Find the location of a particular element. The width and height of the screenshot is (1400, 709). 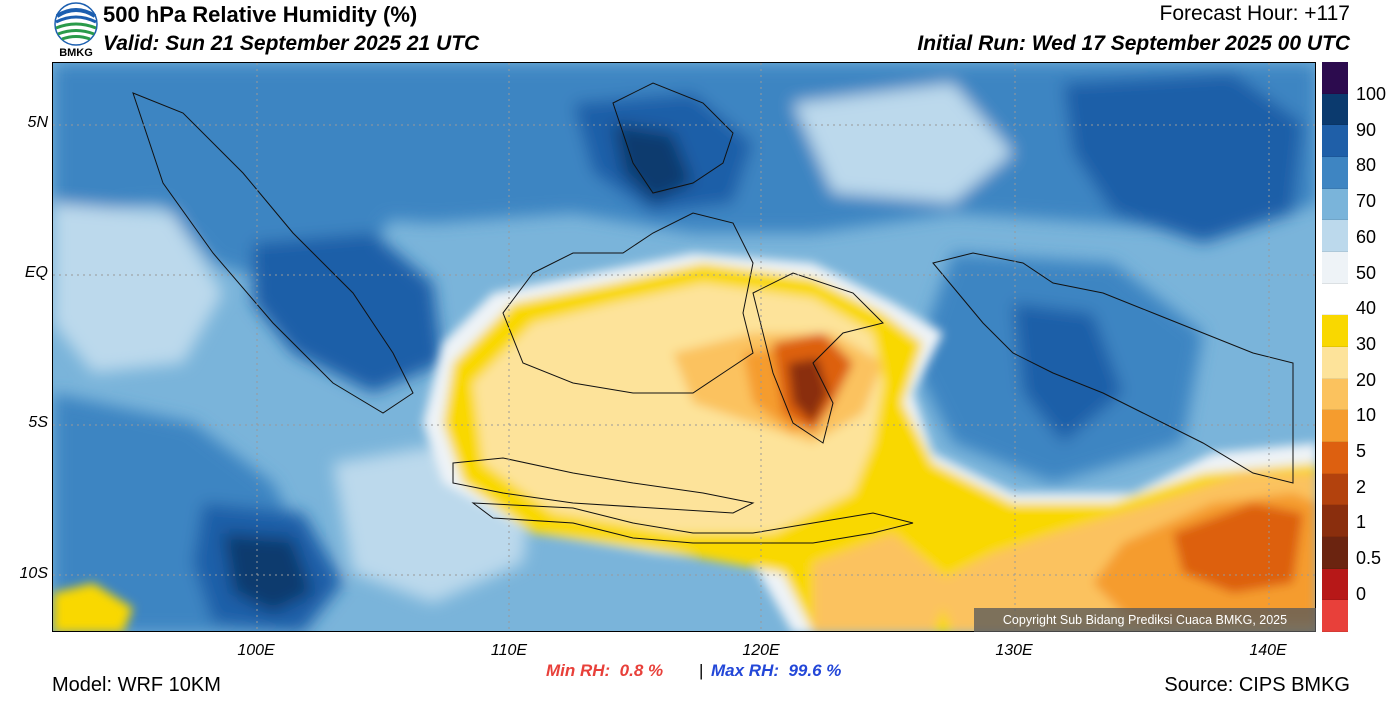

colorbar-label: 10 is located at coordinates (1366, 415).